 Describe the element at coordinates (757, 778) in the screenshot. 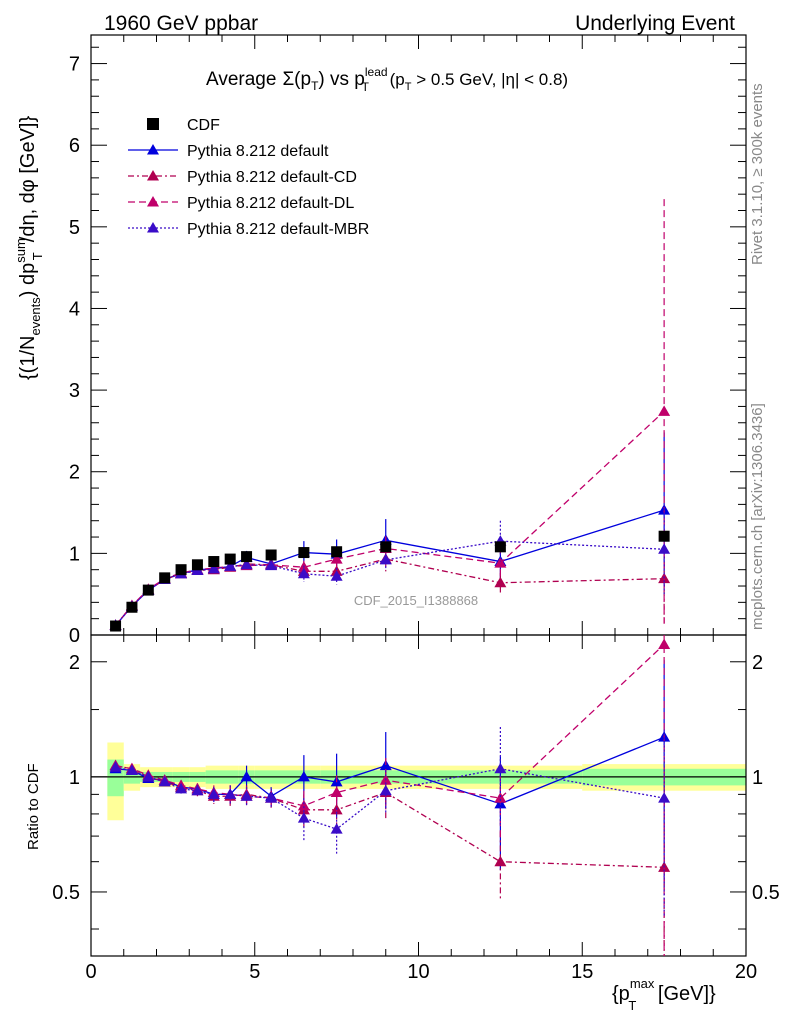

I see `ratio-y-tick-label-right: 1` at that location.